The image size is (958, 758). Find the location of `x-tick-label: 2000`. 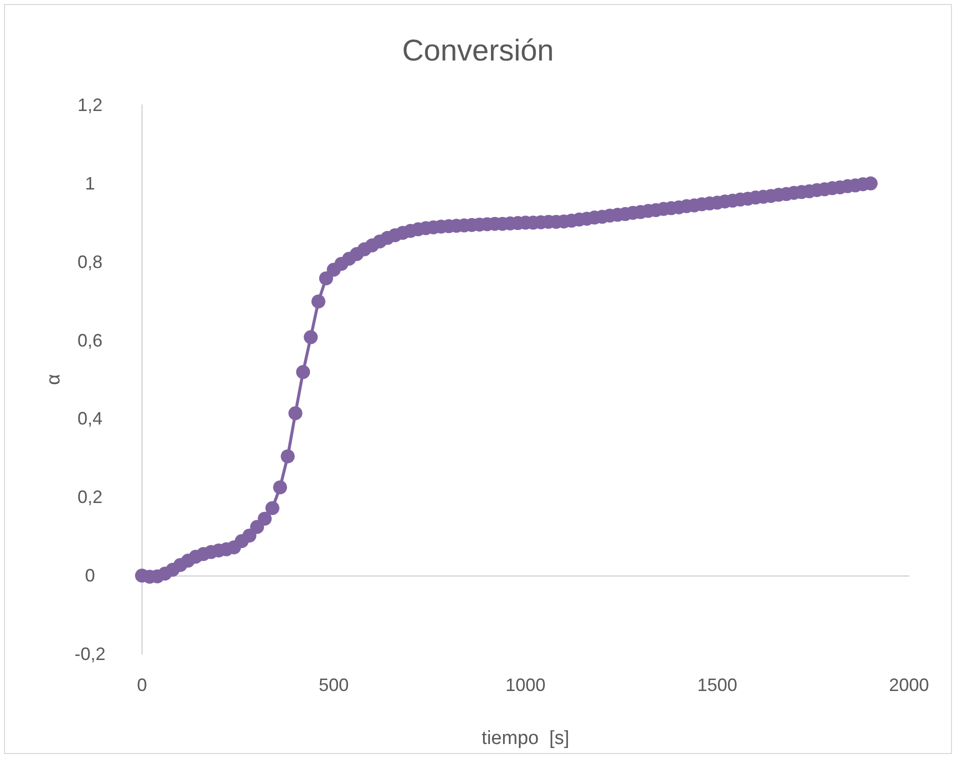

x-tick-label: 2000 is located at coordinates (909, 685).